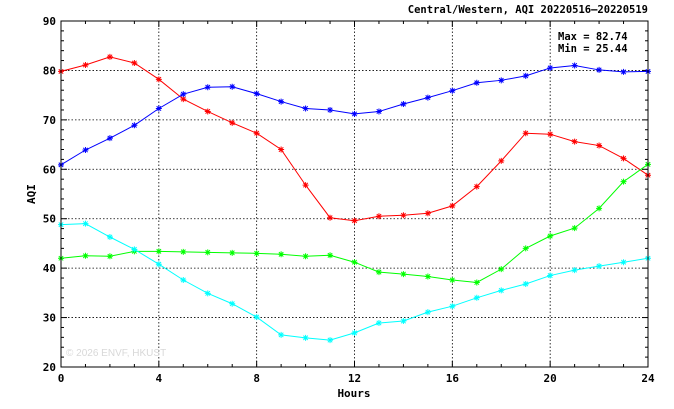 The image size is (674, 409). What do you see at coordinates (49, 169) in the screenshot?
I see `y-tick-label: 60` at bounding box center [49, 169].